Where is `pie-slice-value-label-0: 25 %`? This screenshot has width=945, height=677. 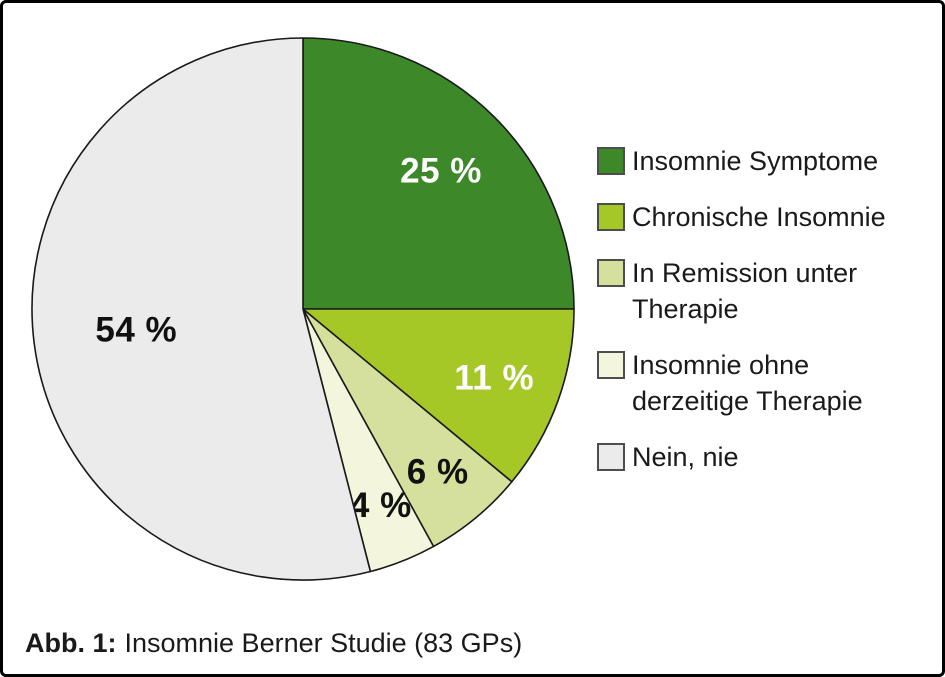
pie-slice-value-label-0: 25 % is located at coordinates (441, 171).